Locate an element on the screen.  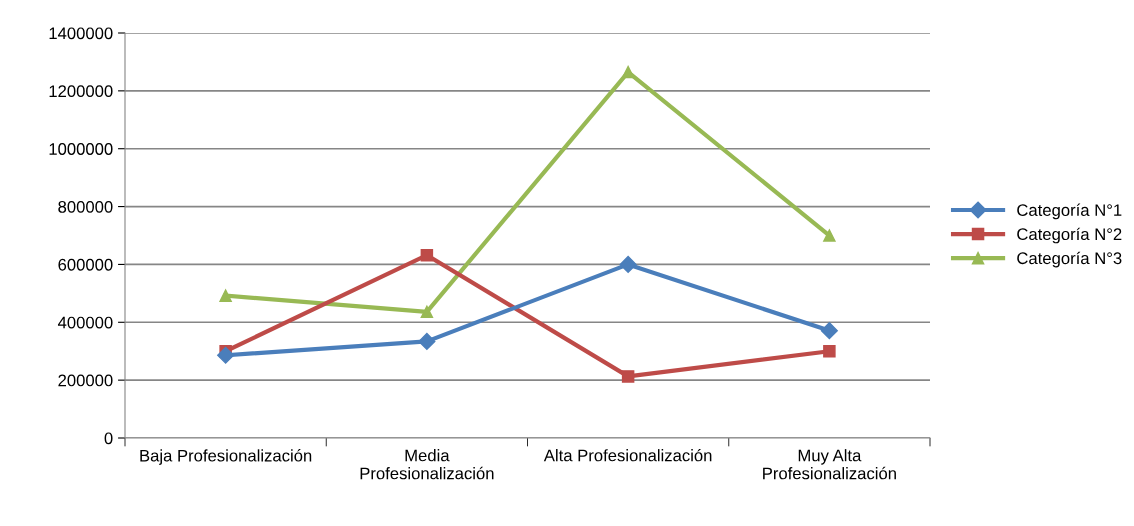
legend-label: Categoría N°1 is located at coordinates (1069, 211).